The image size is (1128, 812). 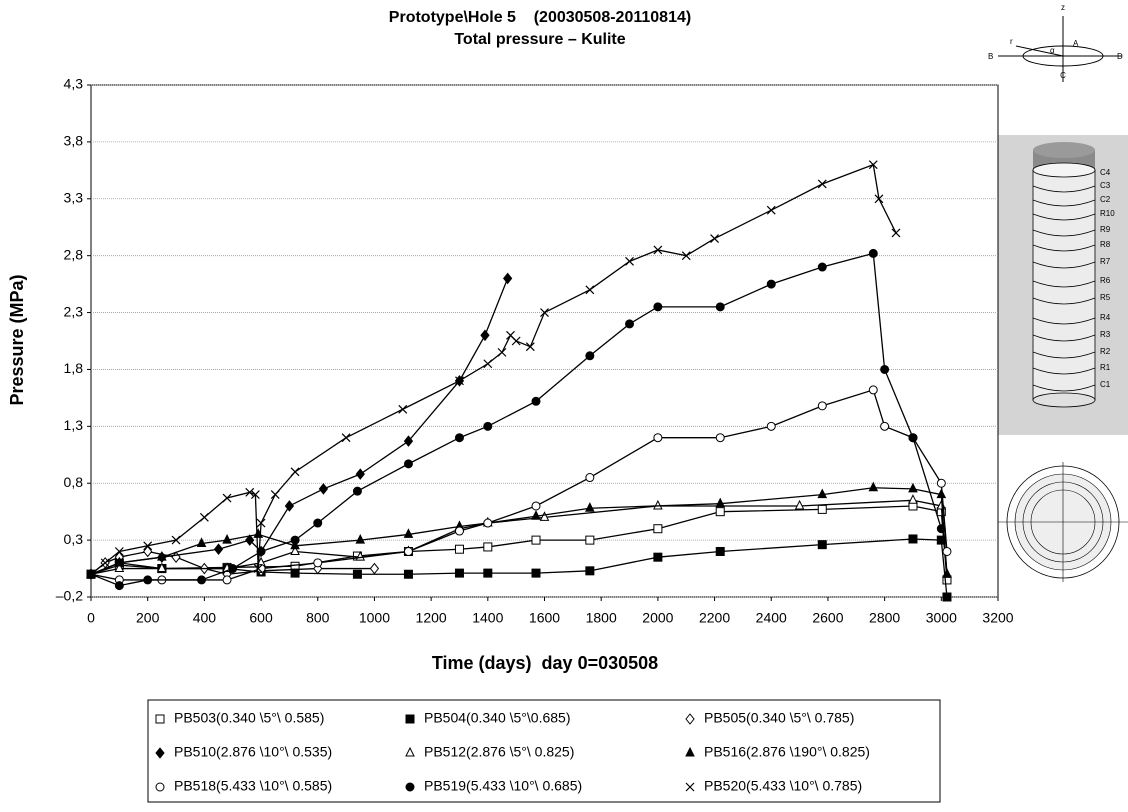 What do you see at coordinates (1105, 199) in the screenshot?
I see `ring-label: C2` at bounding box center [1105, 199].